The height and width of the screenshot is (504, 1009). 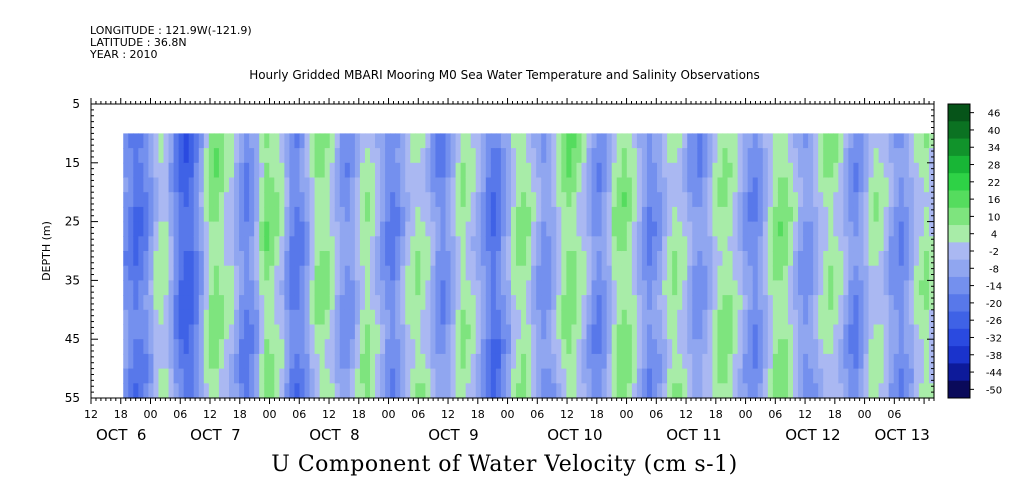 What do you see at coordinates (994, 338) in the screenshot?
I see `colorbar-label: -32` at bounding box center [994, 338].